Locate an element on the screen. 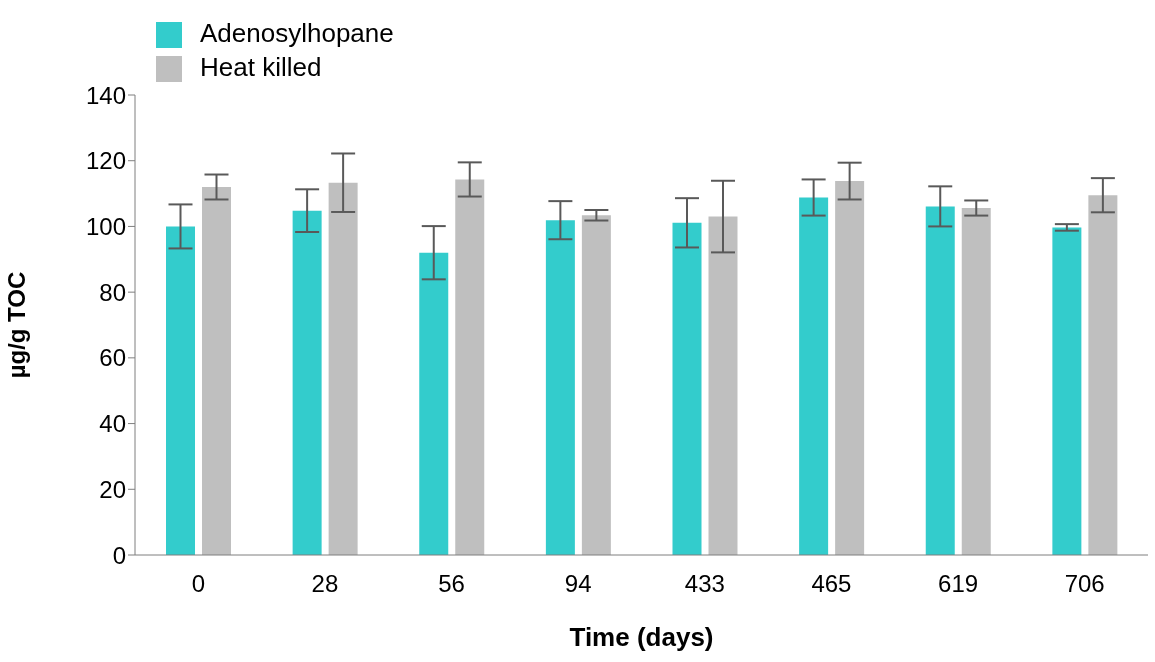  y-tick-label: 60 is located at coordinates (112, 358).